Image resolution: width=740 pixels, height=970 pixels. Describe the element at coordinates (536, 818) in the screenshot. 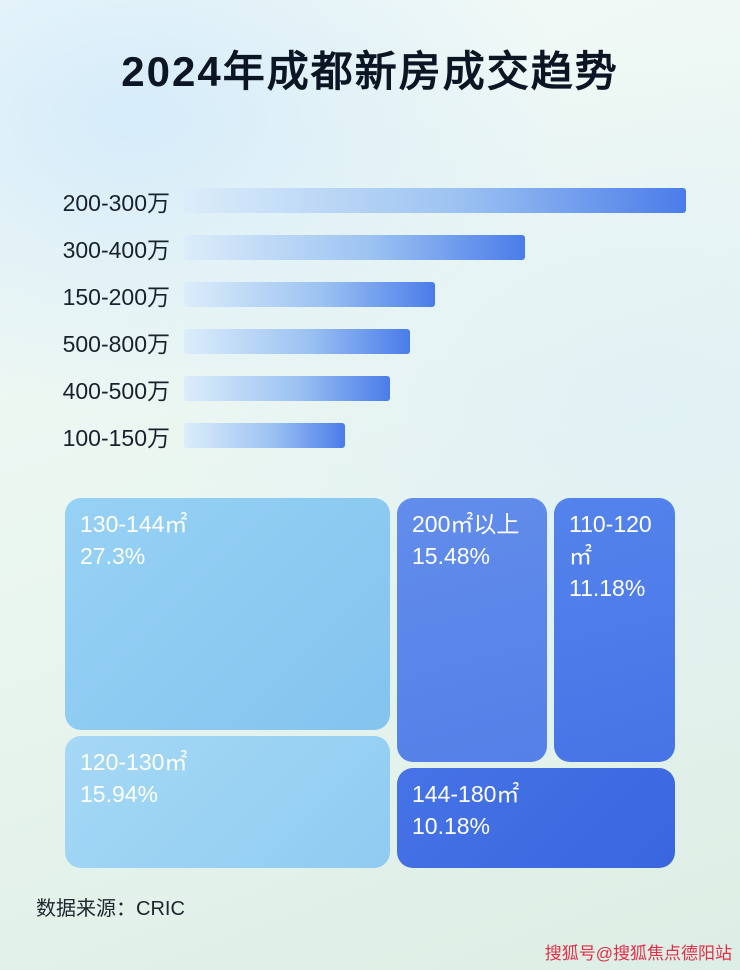

I see `treemap-block-144-180: 144-180㎡ 10.18%` at that location.